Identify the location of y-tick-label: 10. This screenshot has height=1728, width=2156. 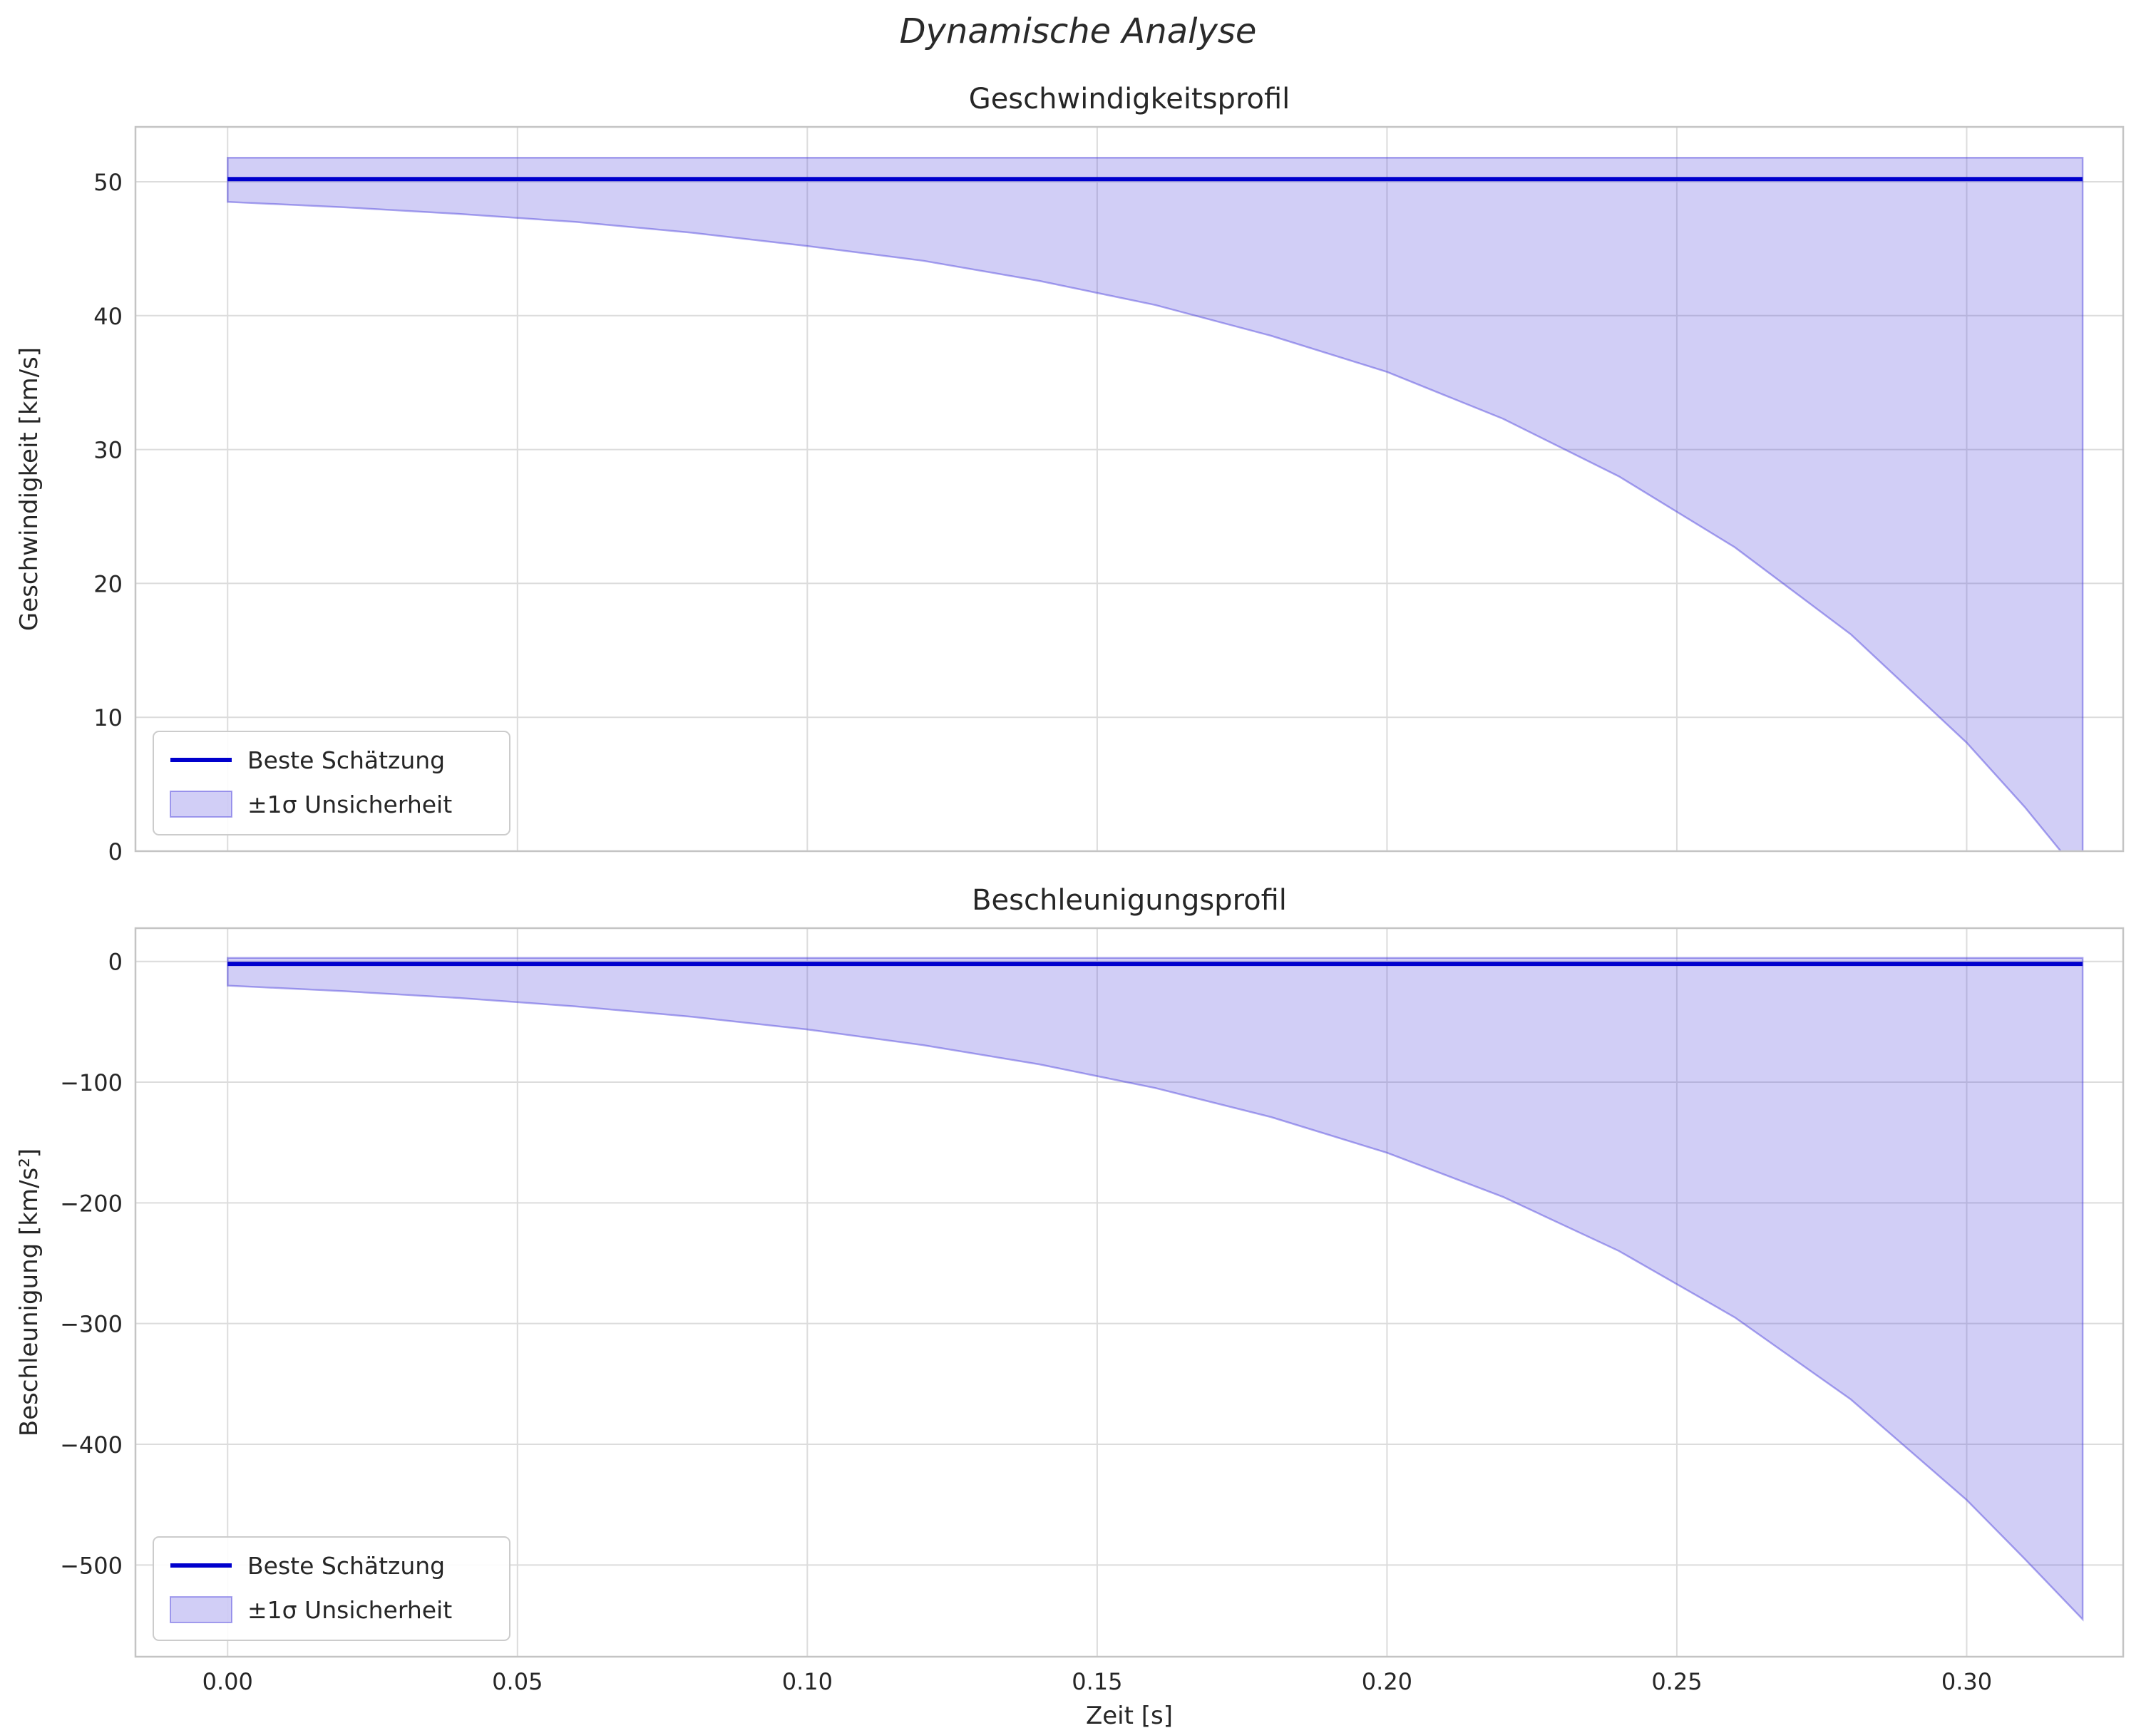
(108, 717).